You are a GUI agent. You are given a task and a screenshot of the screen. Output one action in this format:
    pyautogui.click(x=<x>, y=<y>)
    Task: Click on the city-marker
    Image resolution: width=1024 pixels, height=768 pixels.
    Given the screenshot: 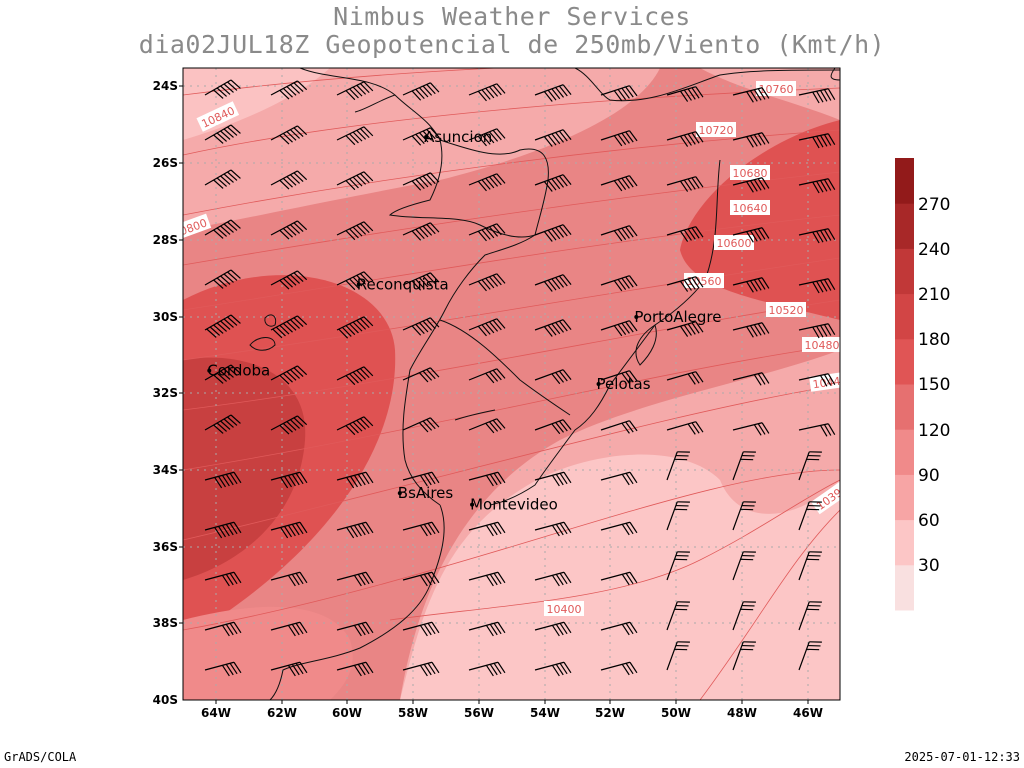 What is the action you would take?
    pyautogui.click(x=636, y=316)
    